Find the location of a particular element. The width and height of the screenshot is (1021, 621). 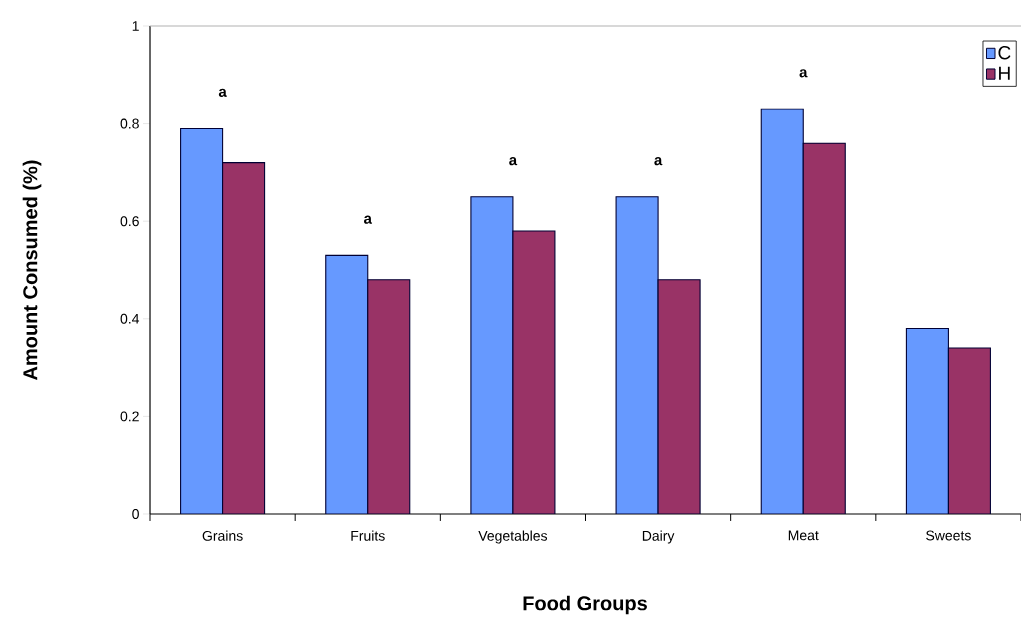

y-tick-label: 0.8 is located at coordinates (129, 123).